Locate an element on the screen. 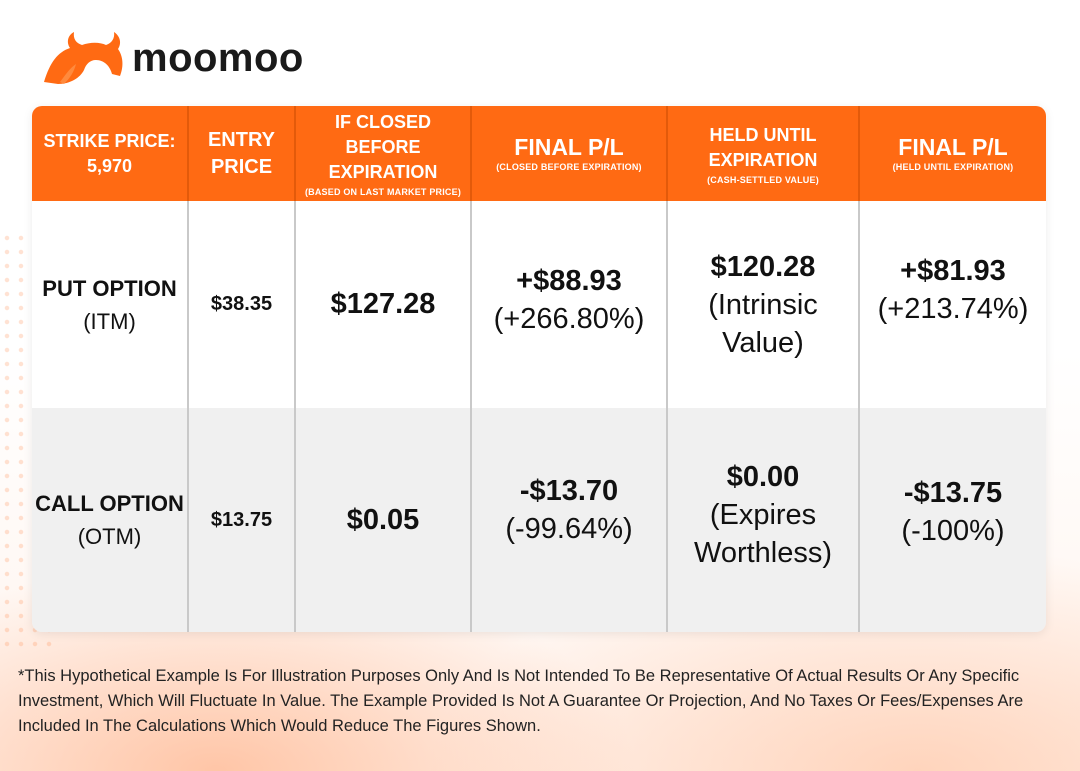  bull-head-icon is located at coordinates (83, 58).